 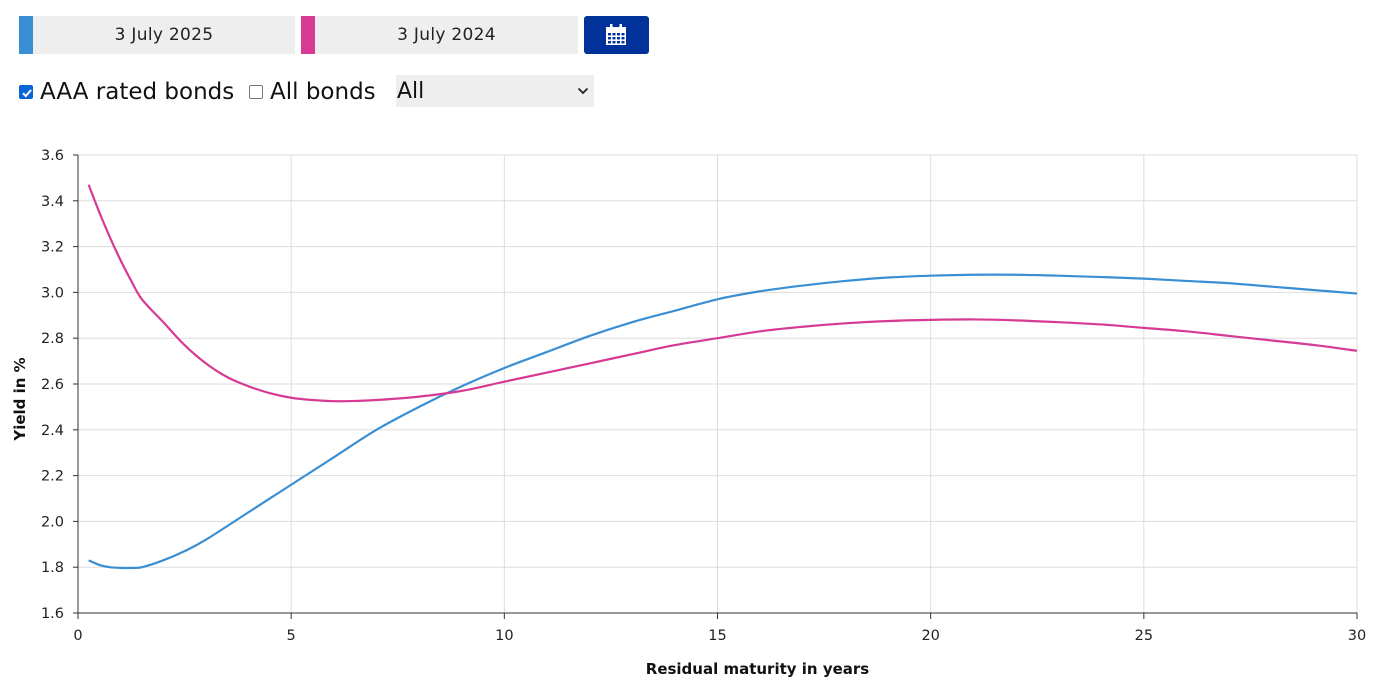 What do you see at coordinates (77, 636) in the screenshot?
I see `x-tick-label: 0` at bounding box center [77, 636].